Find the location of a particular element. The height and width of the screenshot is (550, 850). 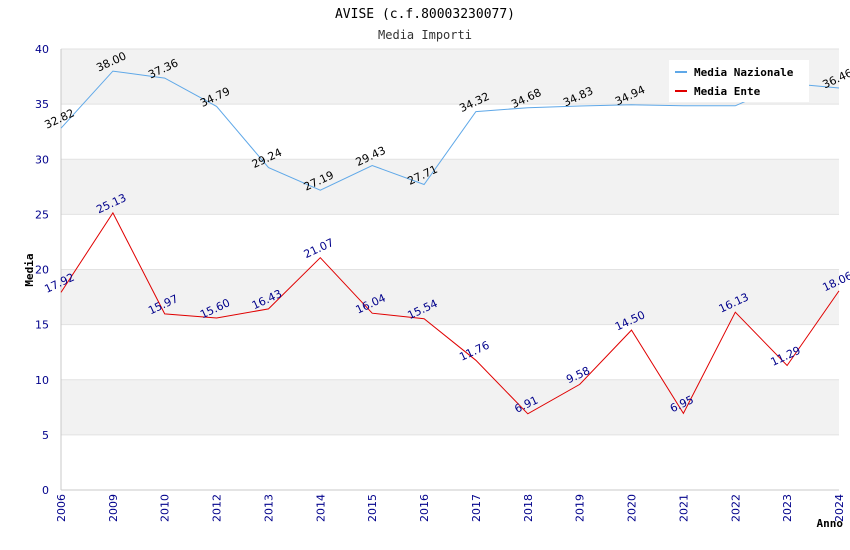

data-label: 21.07 is located at coordinates (319, 248).